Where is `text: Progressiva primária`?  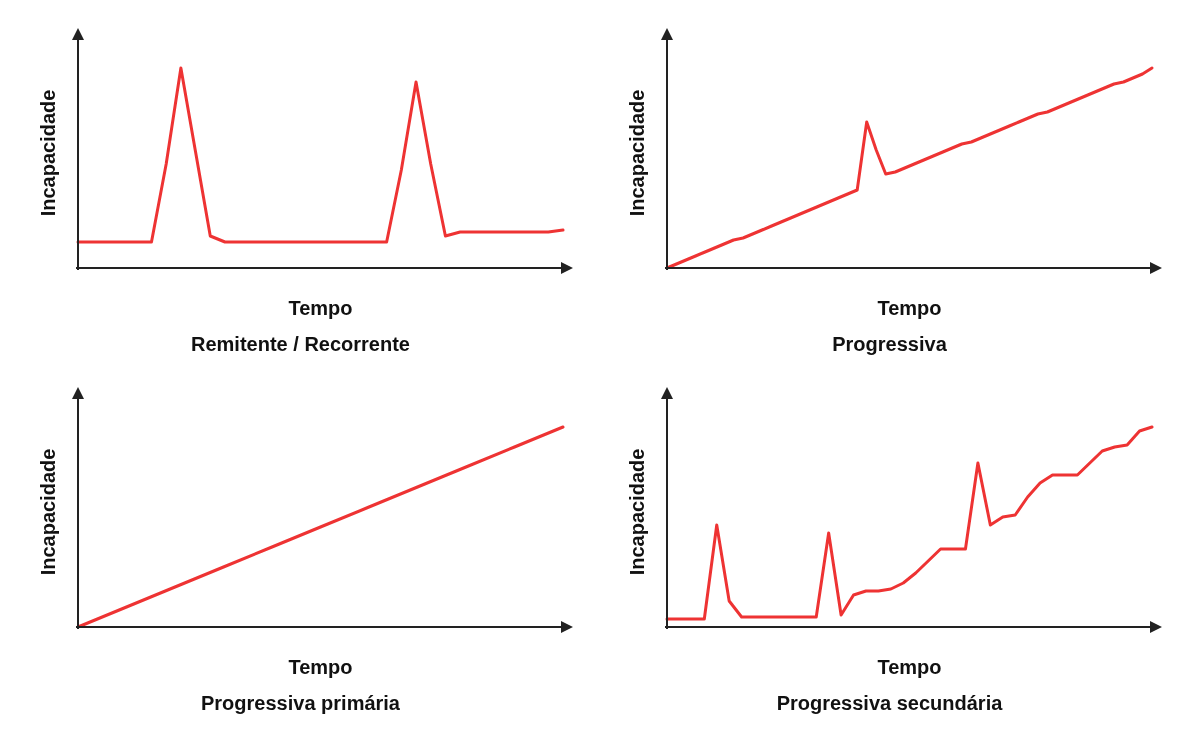
text: Progressiva primária is located at coordinates (301, 703).